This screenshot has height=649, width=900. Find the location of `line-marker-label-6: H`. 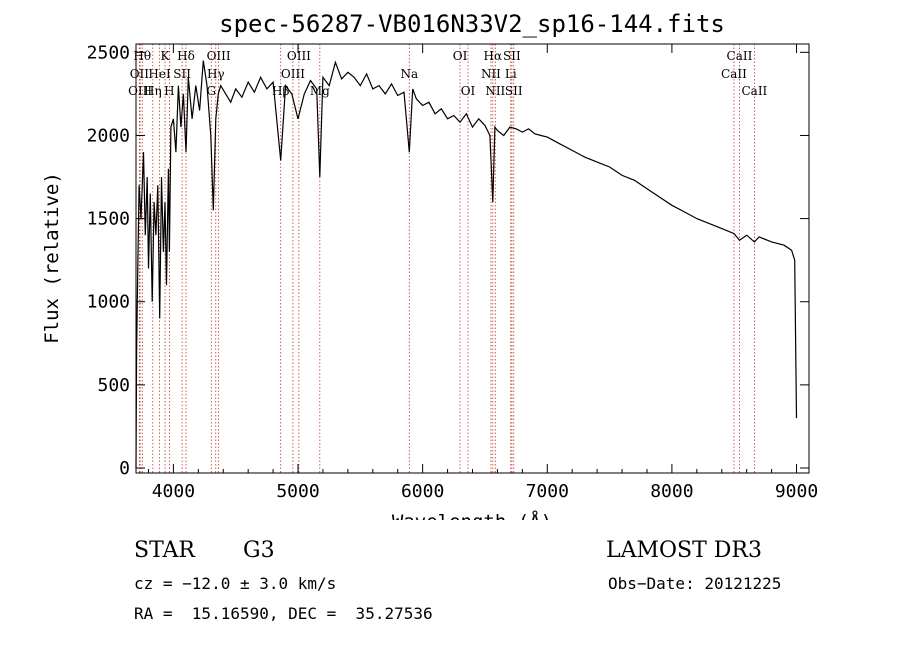

line-marker-label-6: H is located at coordinates (169, 91).